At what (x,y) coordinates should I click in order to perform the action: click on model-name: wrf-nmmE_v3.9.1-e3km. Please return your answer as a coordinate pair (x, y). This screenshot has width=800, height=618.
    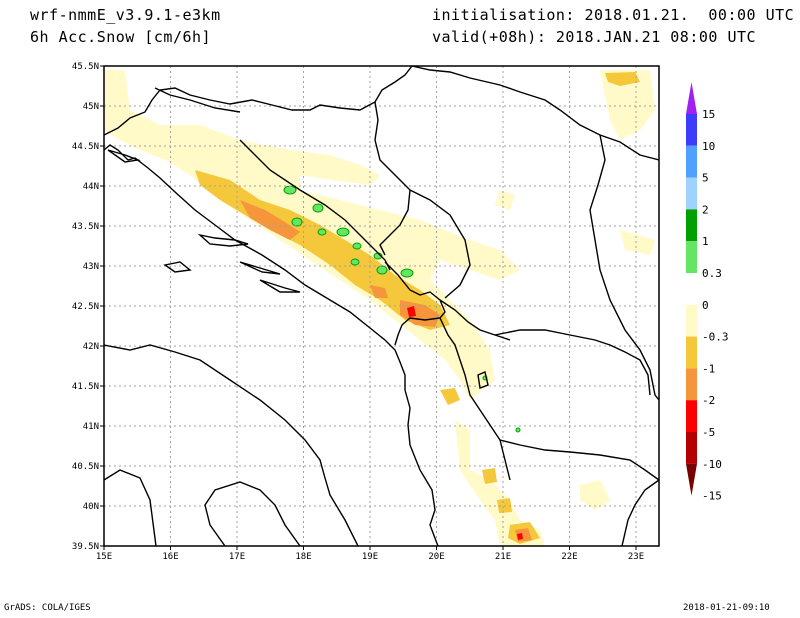
    Looking at the image, I should click on (125, 15).